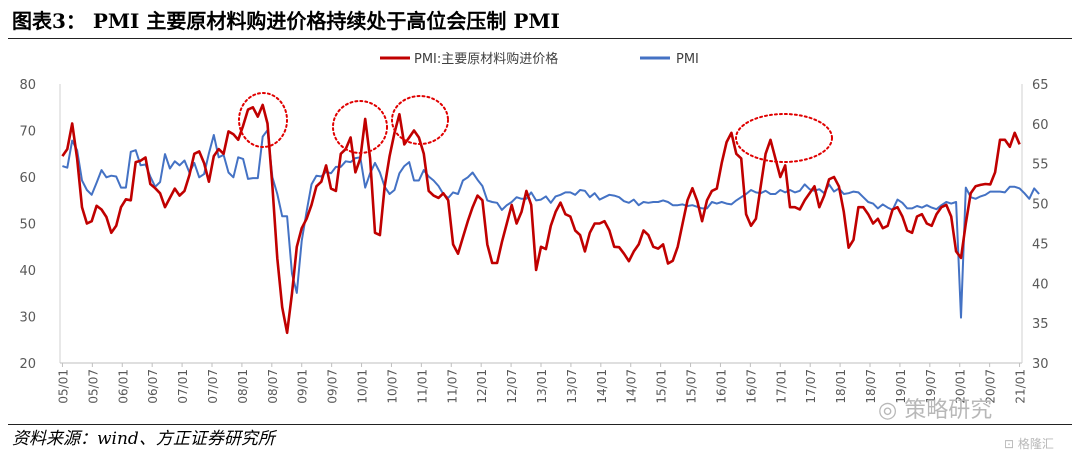 This screenshot has width=1080, height=460. Describe the element at coordinates (1009, 444) in the screenshot. I see `brand-logo-icon: ⊡` at that location.